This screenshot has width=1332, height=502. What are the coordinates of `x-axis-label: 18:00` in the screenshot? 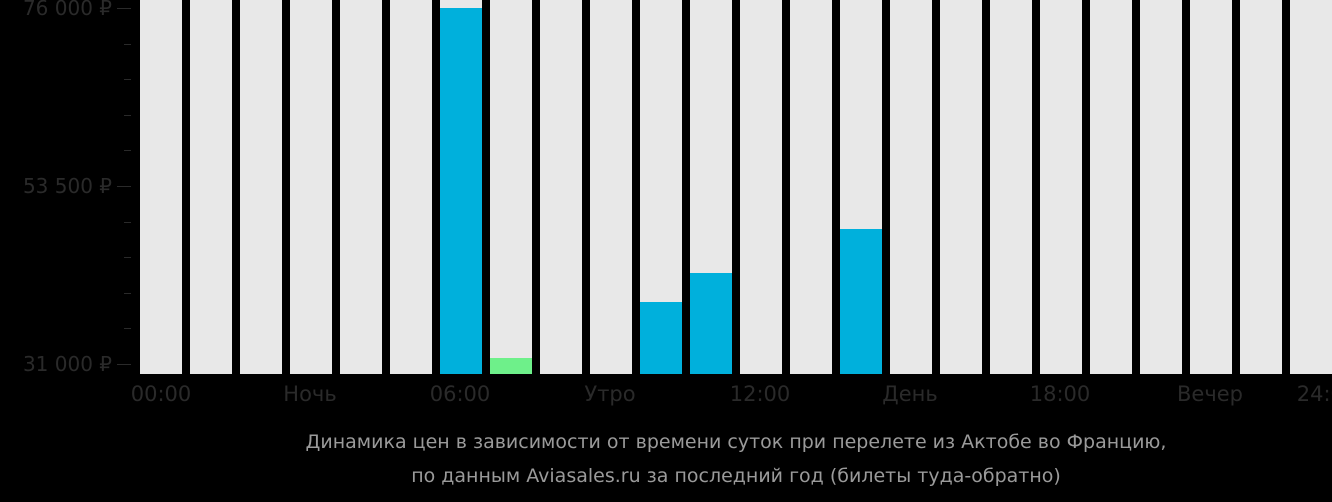 It's located at (1060, 394).